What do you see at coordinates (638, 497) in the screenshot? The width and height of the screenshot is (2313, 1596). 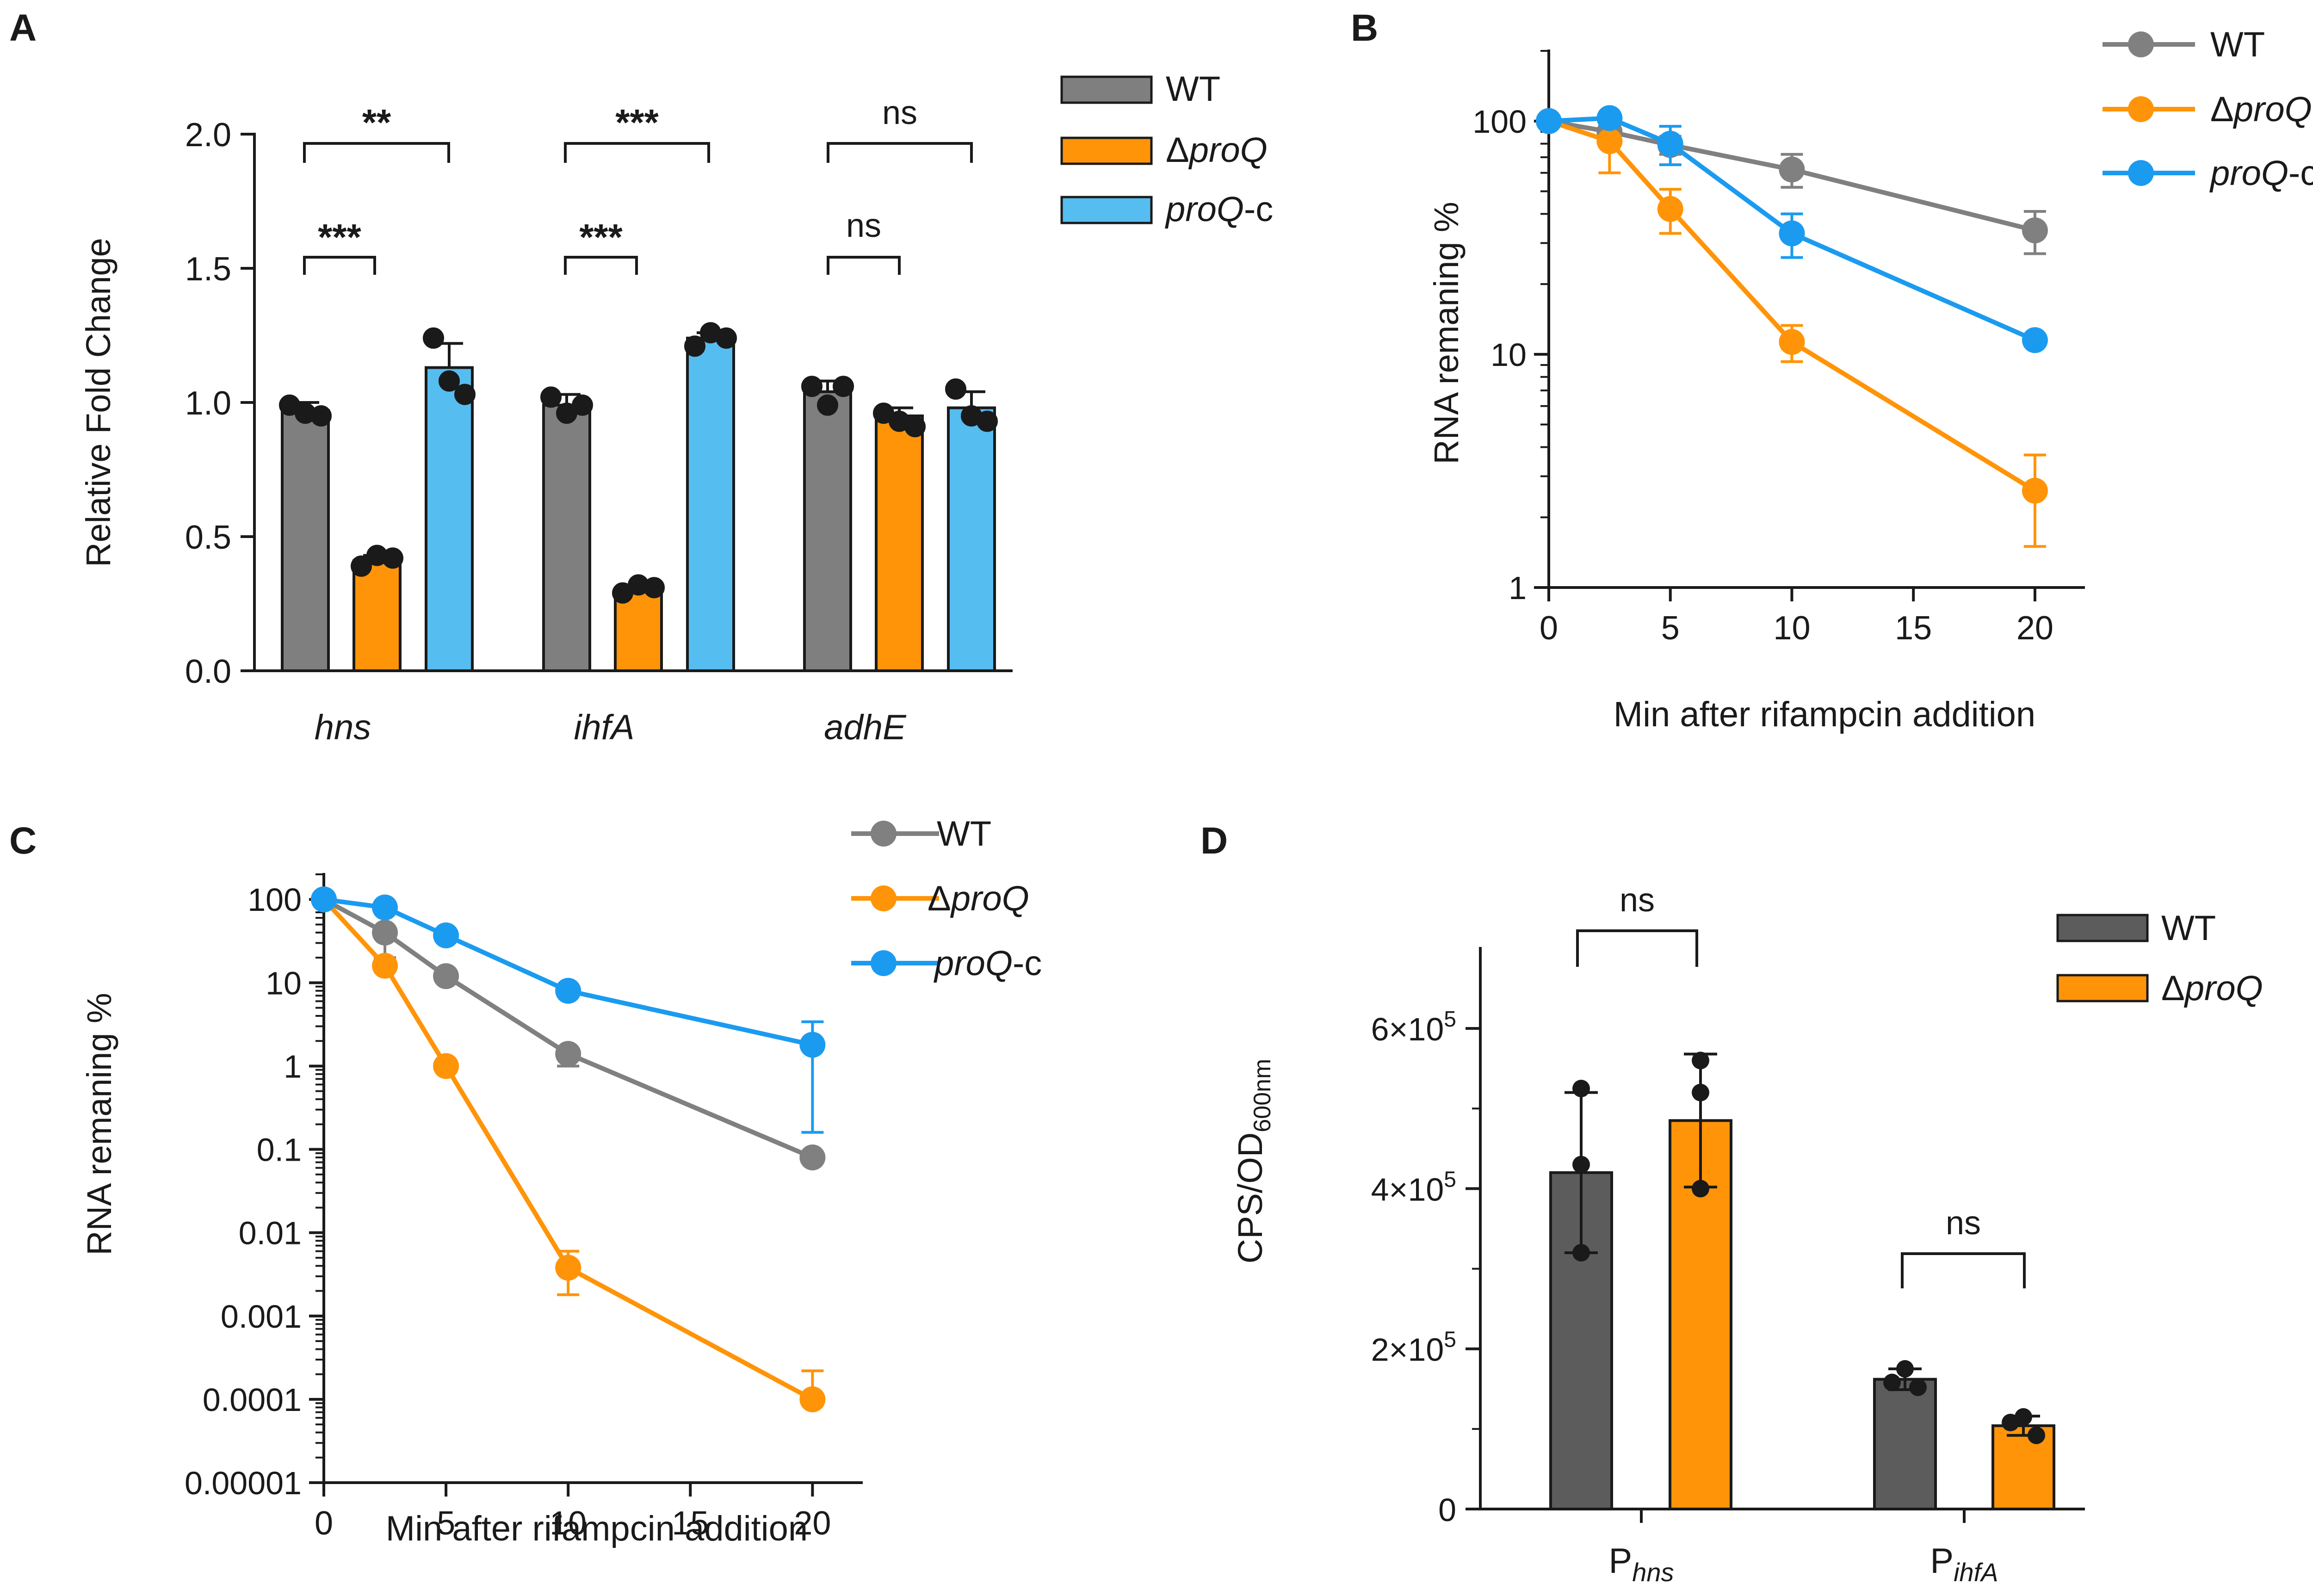 I see `a-bars` at bounding box center [638, 497].